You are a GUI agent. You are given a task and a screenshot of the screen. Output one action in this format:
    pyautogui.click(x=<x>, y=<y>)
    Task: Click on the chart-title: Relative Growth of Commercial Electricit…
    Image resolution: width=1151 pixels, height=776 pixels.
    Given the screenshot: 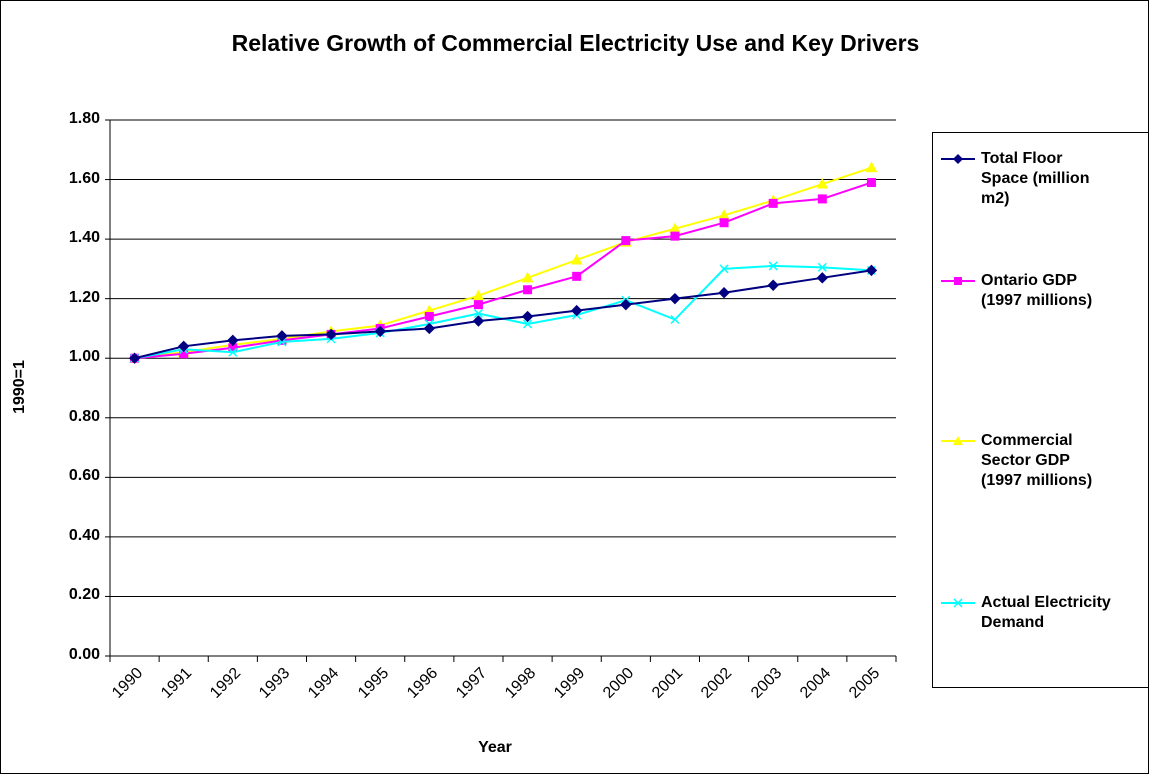 What is the action you would take?
    pyautogui.click(x=575, y=43)
    